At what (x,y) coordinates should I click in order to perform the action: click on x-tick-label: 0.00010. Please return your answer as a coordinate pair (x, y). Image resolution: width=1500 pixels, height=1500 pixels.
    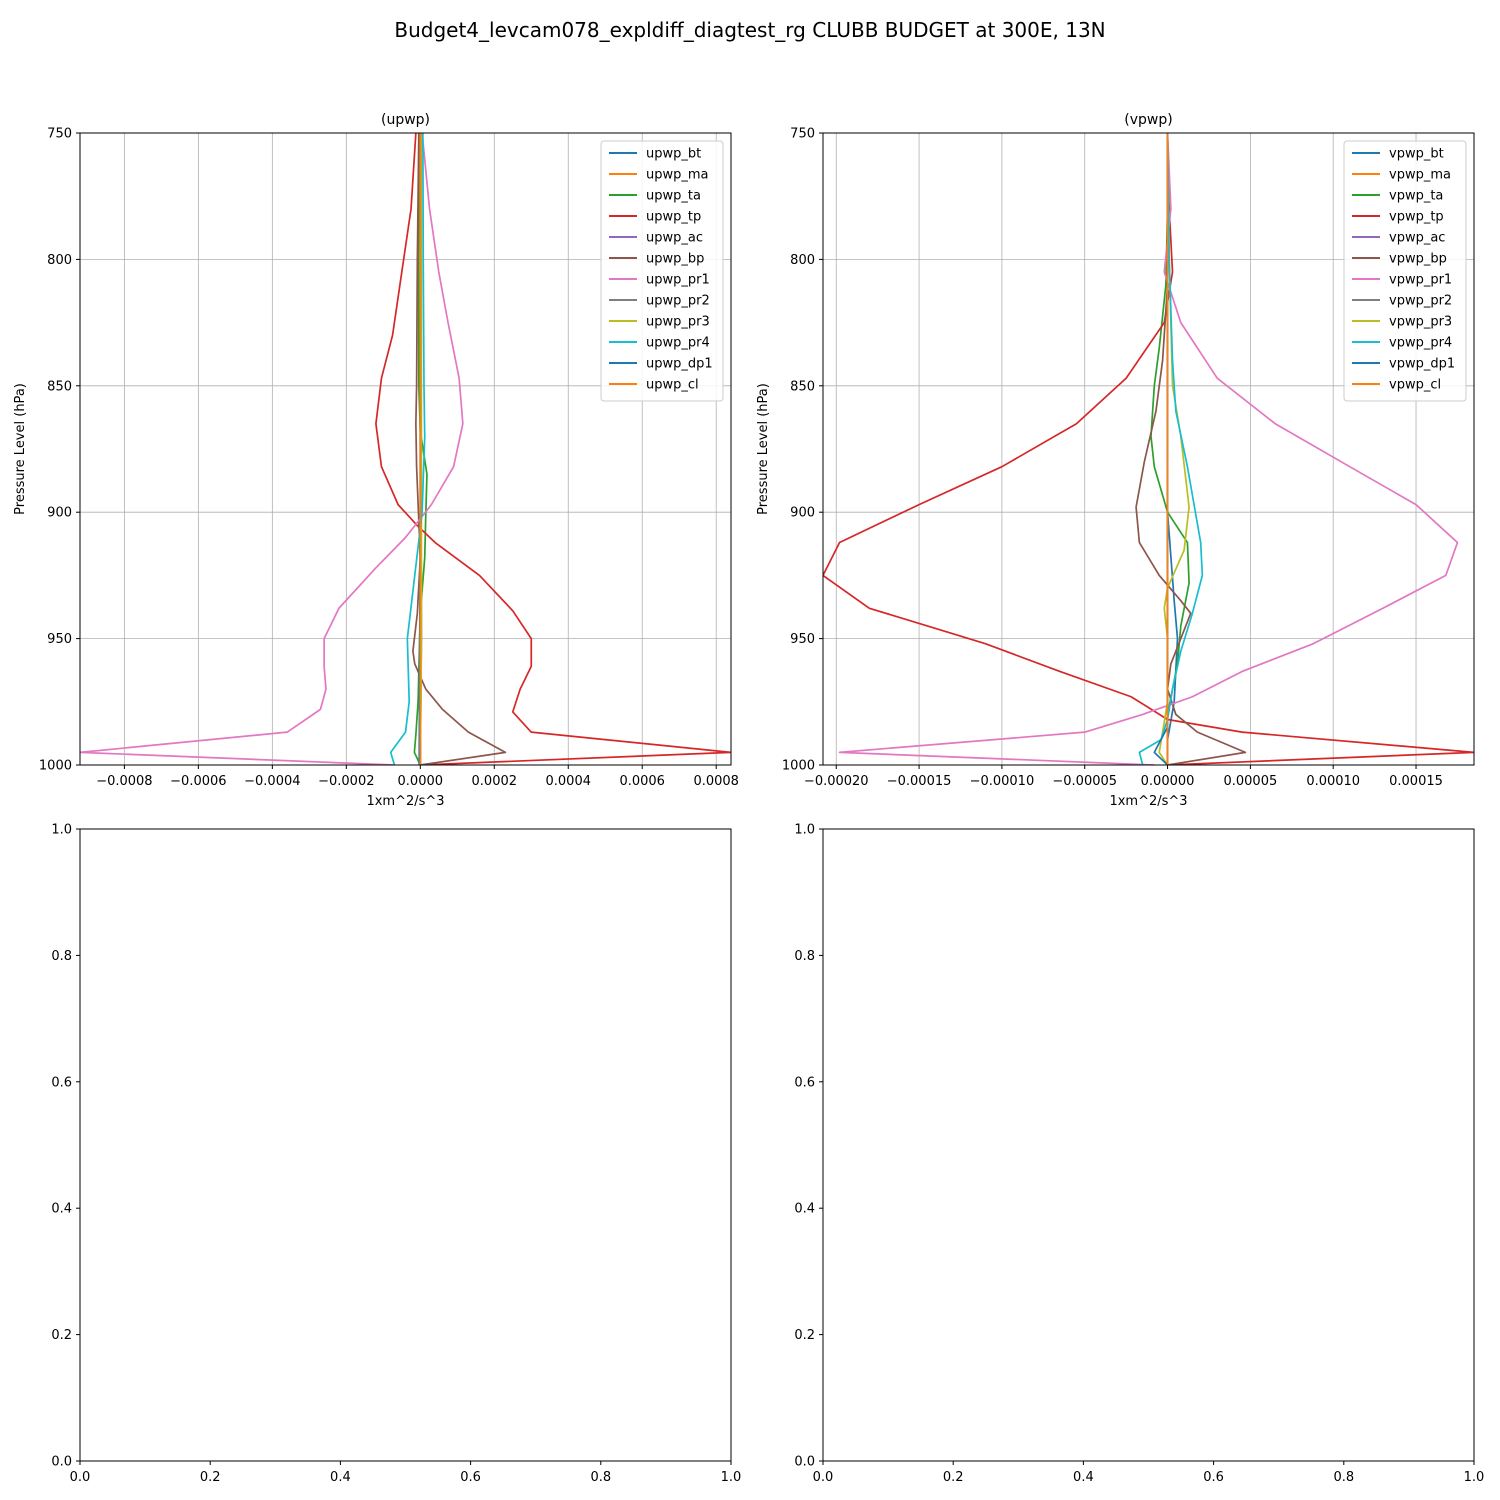
    Looking at the image, I should click on (1333, 781).